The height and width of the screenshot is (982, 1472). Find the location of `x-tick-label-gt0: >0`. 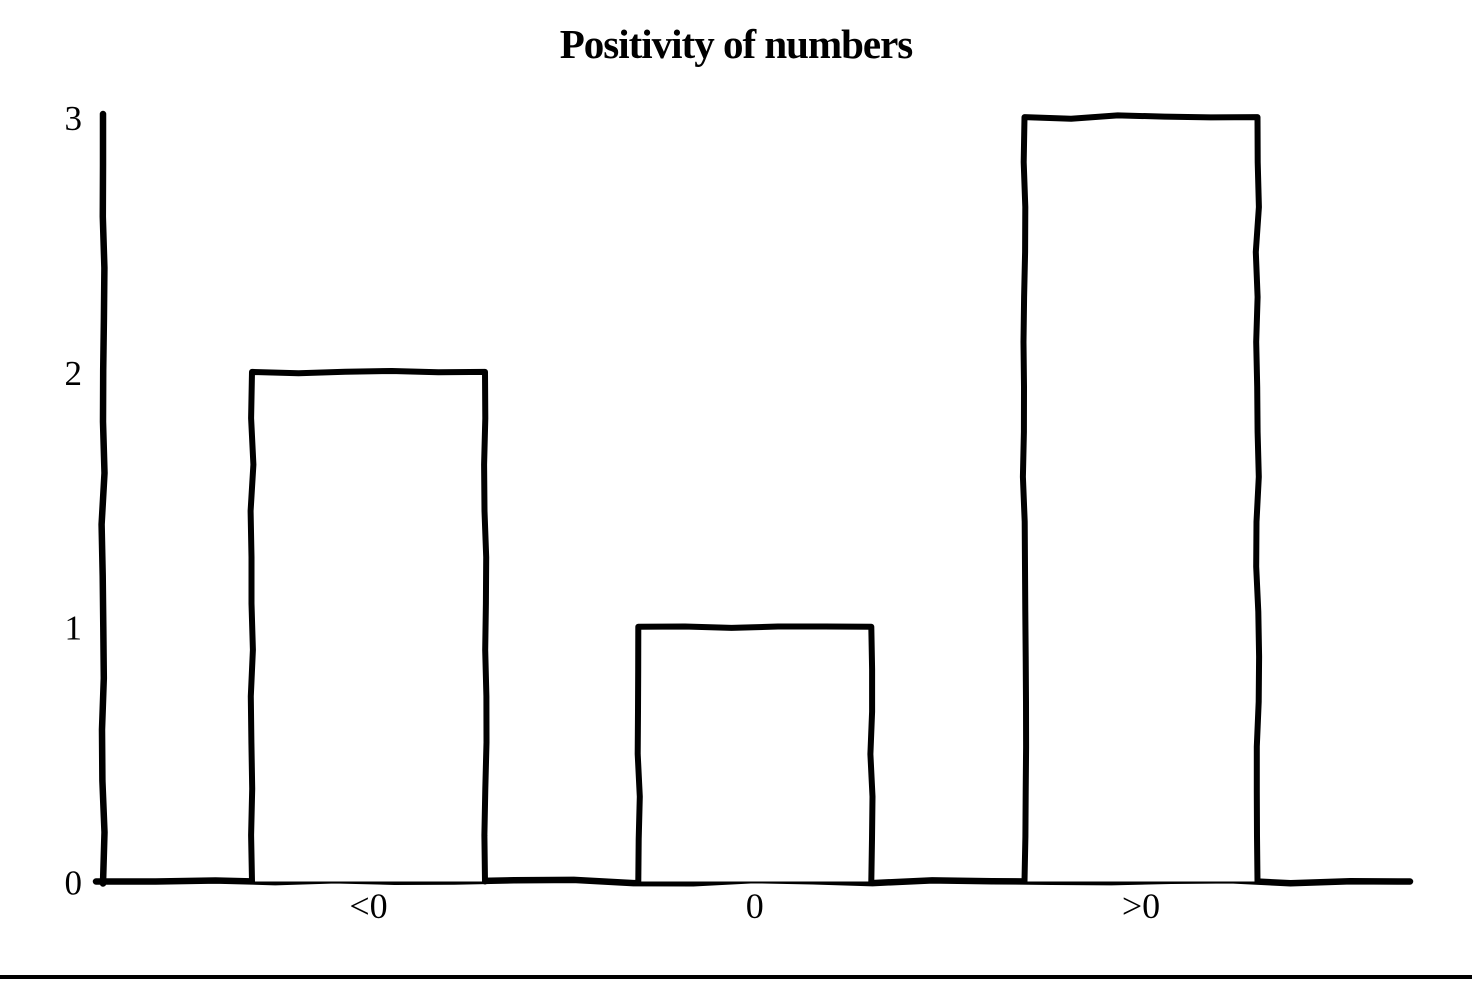

x-tick-label-gt0: >0 is located at coordinates (1141, 906).